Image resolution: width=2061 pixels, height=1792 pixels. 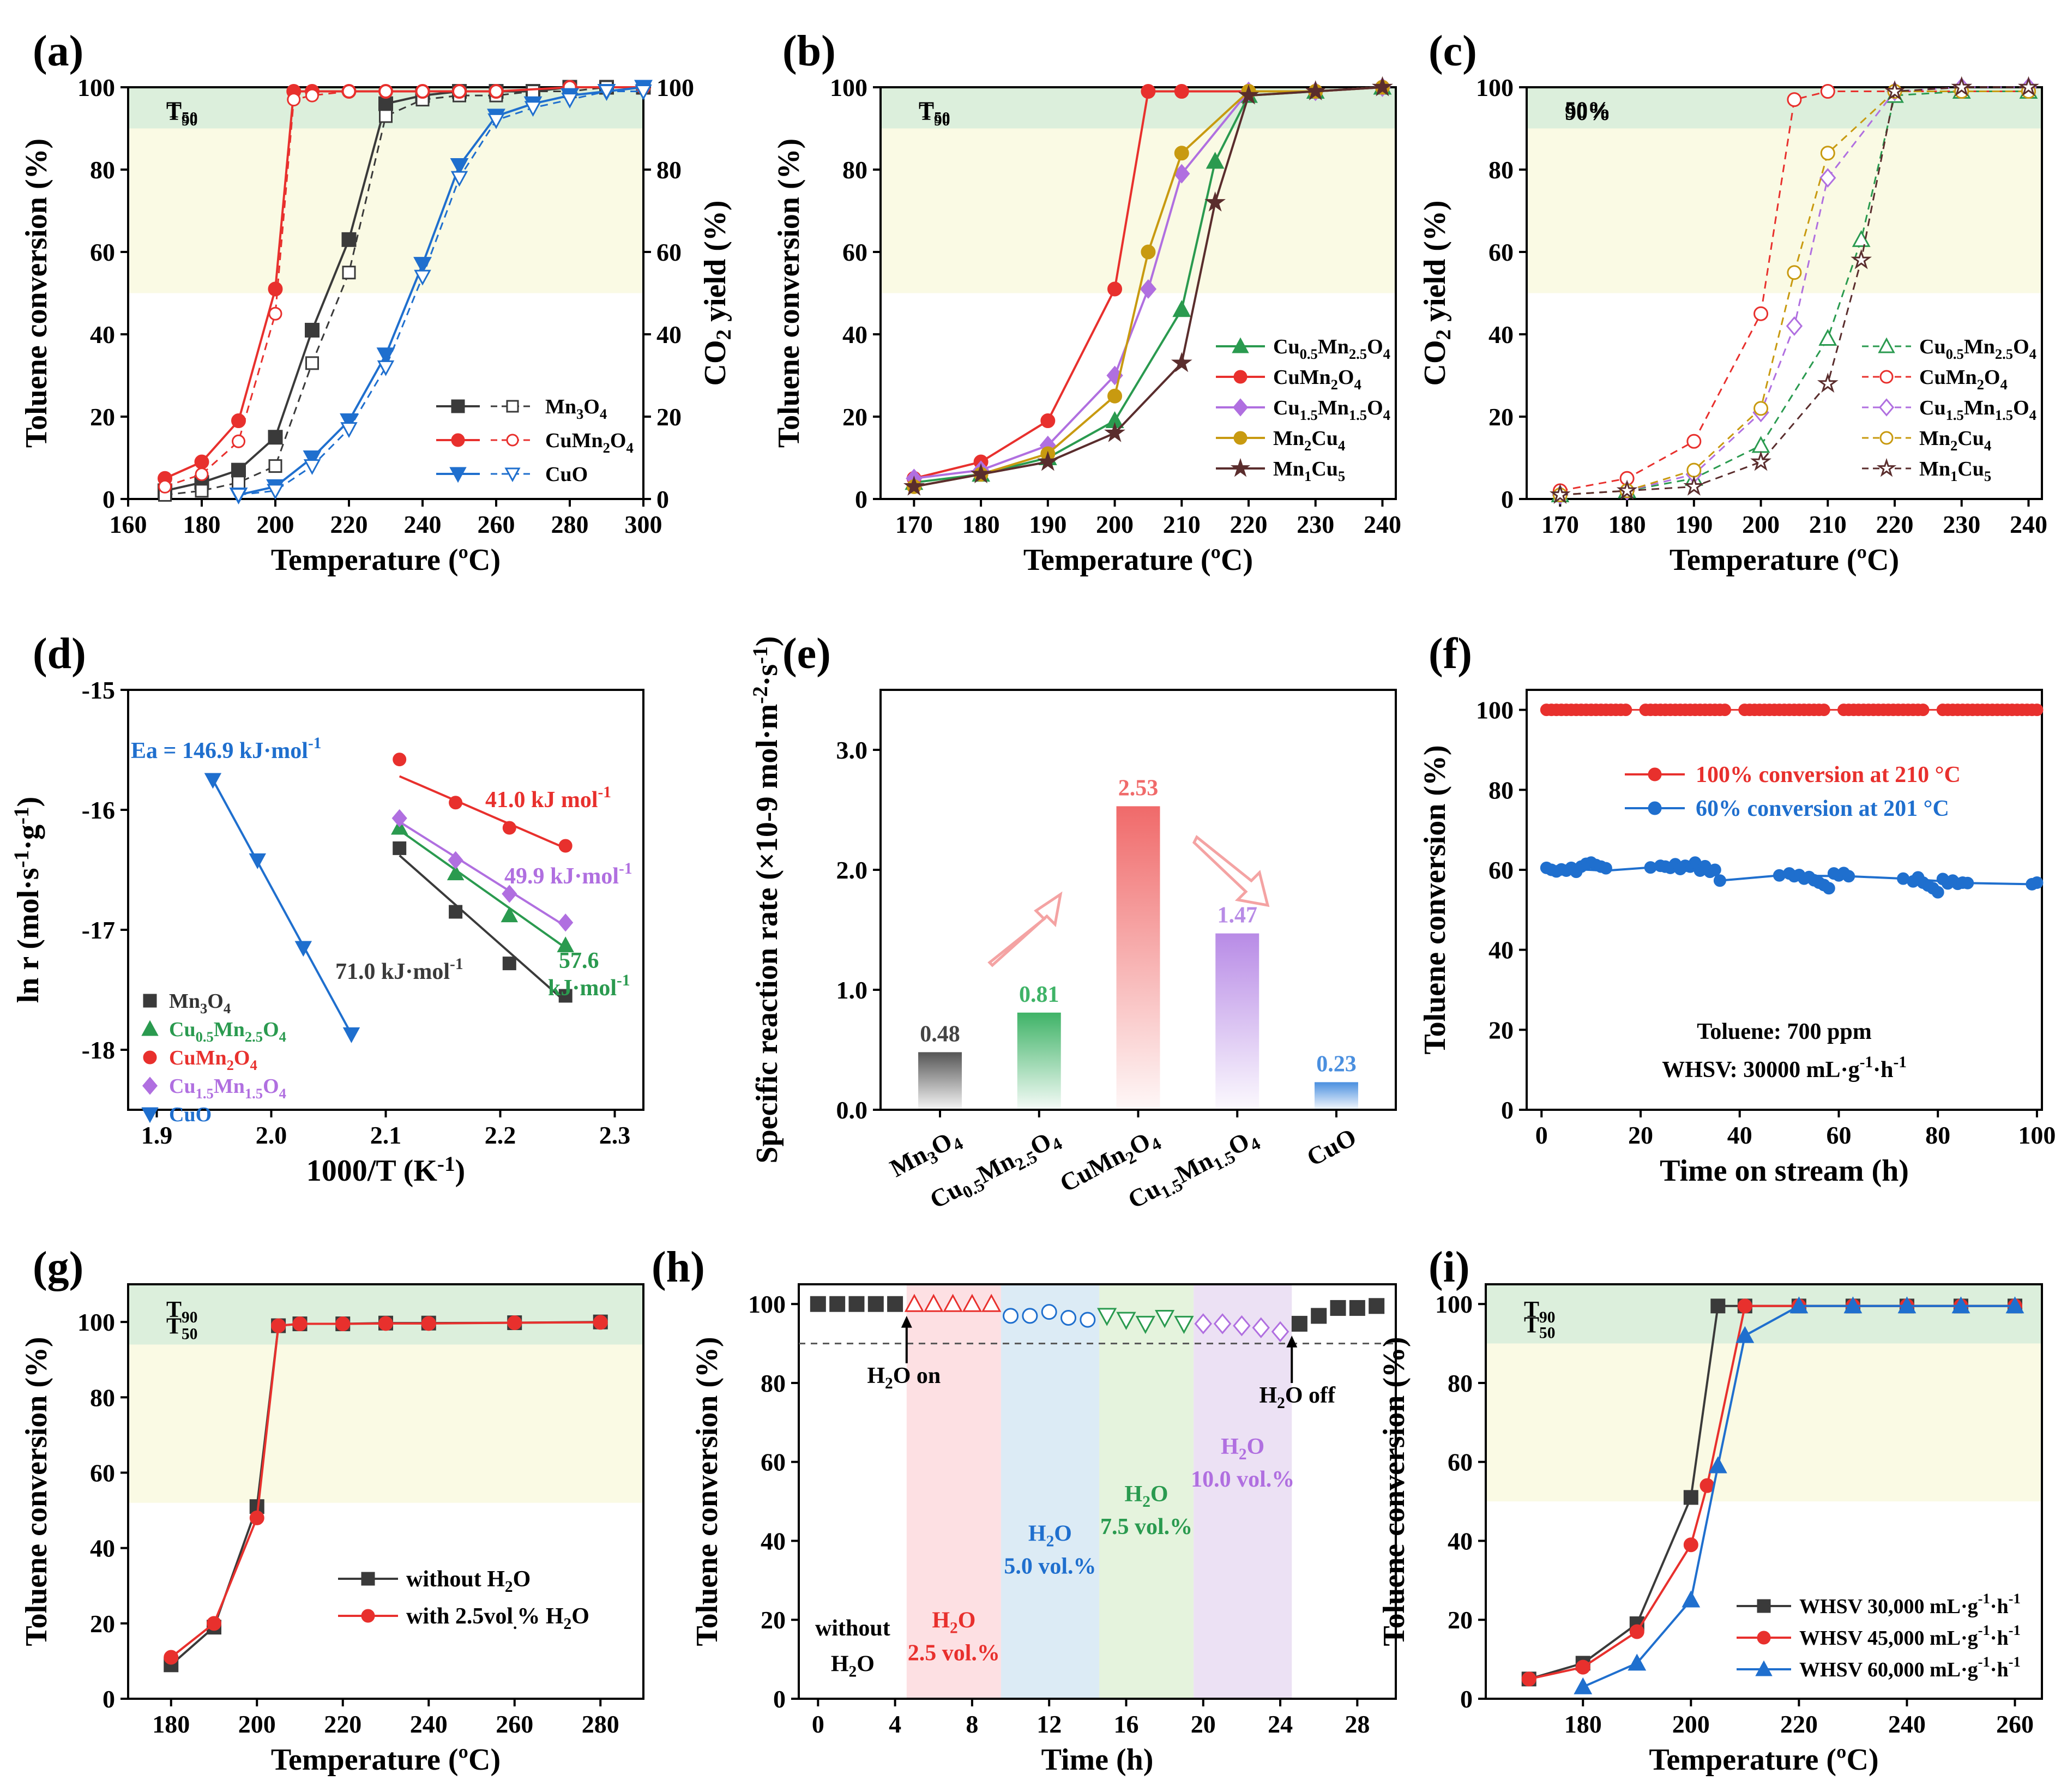 What do you see at coordinates (1331, 1147) in the screenshot?
I see `category-label-4: CuO` at bounding box center [1331, 1147].